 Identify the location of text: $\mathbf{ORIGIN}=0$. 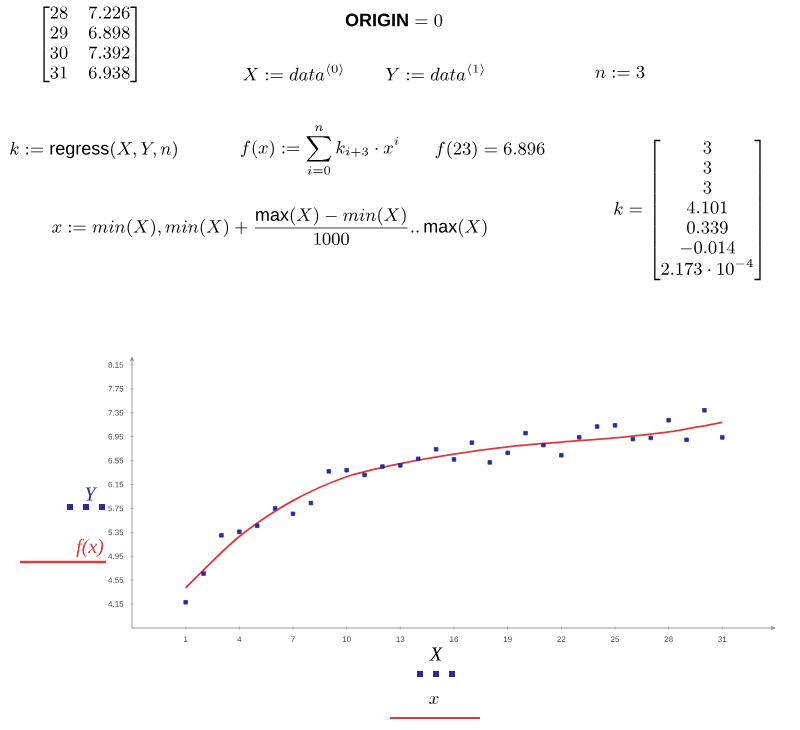
(394, 20).